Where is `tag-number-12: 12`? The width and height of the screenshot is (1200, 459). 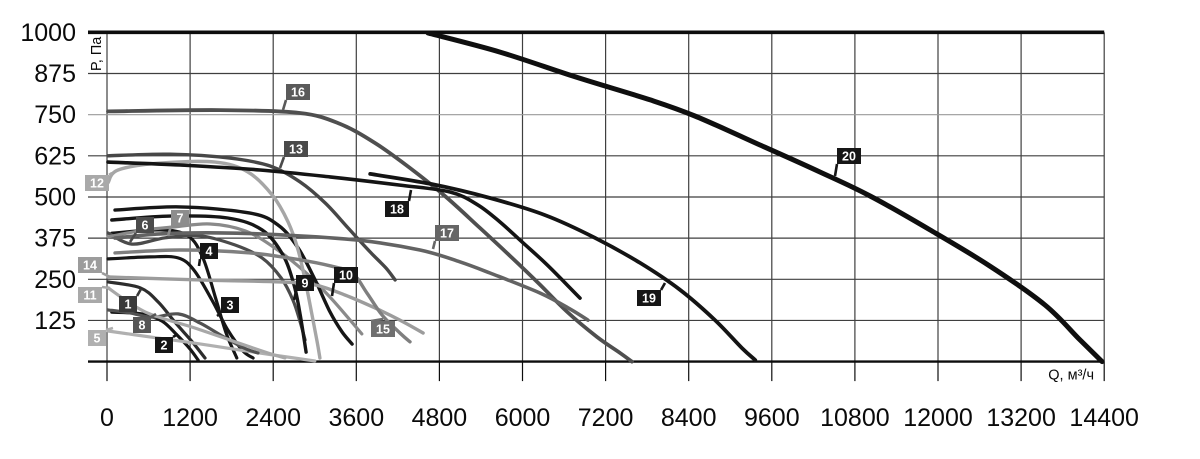
tag-number-12: 12 is located at coordinates (97, 184).